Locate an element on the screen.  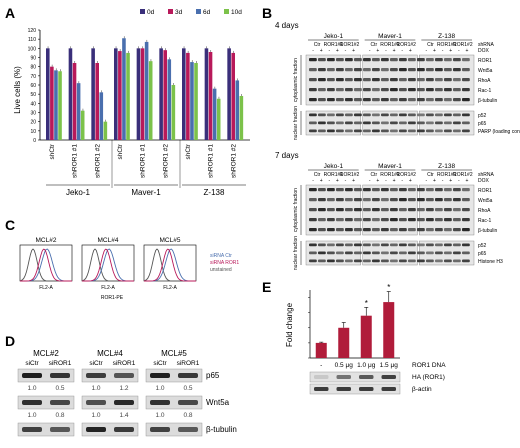
panel-d-quant-value: 1.4 is located at coordinates (123, 415).